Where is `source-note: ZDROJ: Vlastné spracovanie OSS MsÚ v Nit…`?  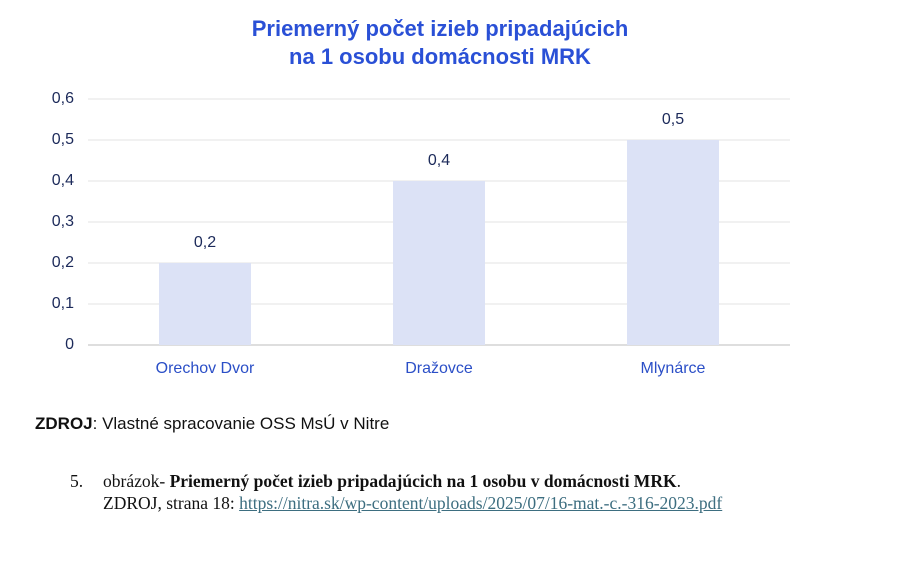
source-note: ZDROJ: Vlastné spracovanie OSS MsÚ v Nit… is located at coordinates (212, 424).